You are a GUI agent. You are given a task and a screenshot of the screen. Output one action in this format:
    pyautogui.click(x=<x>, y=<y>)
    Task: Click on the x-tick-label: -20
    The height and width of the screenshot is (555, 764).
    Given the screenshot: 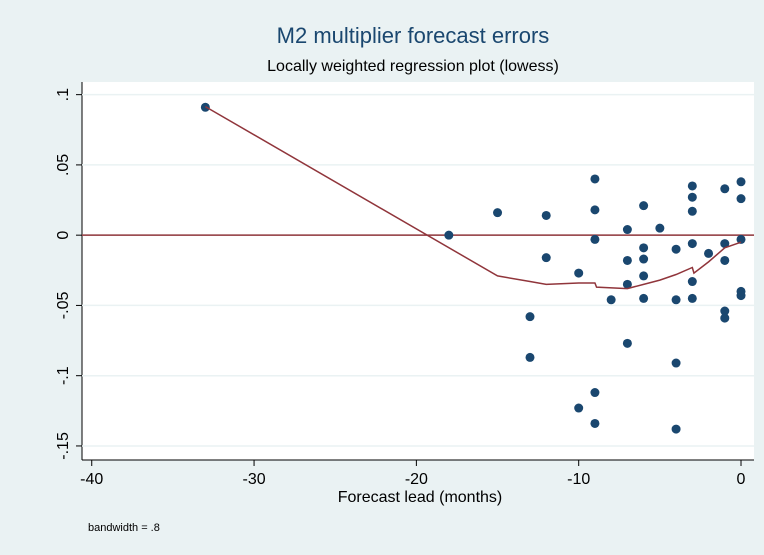 What is the action you would take?
    pyautogui.click(x=416, y=479)
    